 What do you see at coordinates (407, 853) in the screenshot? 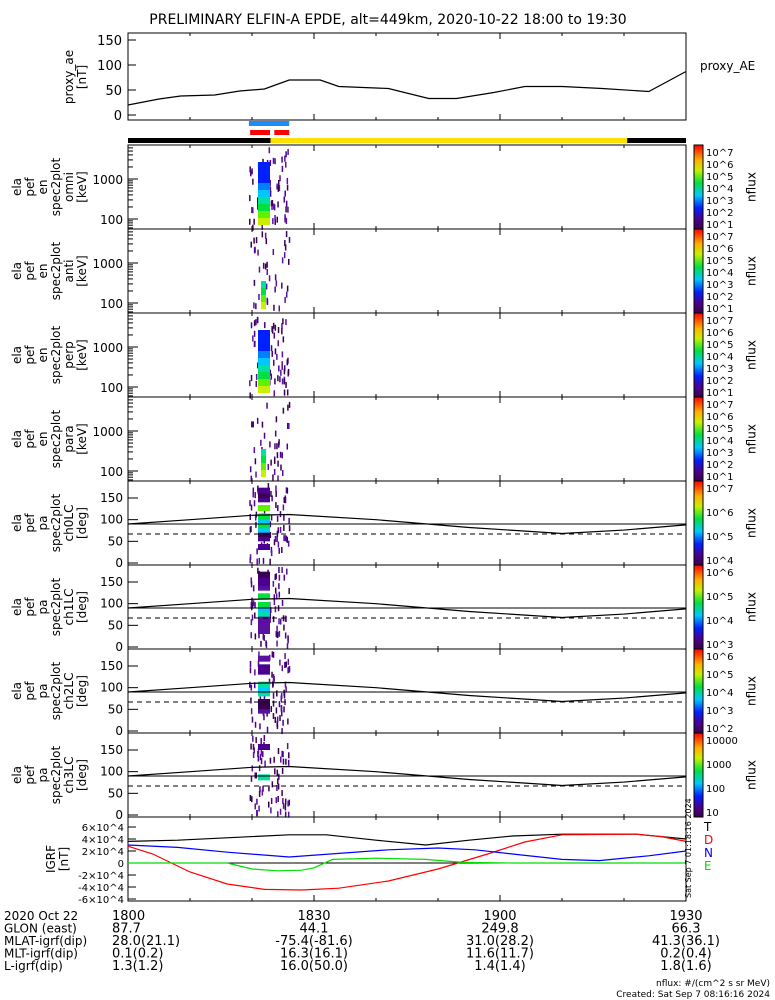
I see `igrf-N-line` at bounding box center [407, 853].